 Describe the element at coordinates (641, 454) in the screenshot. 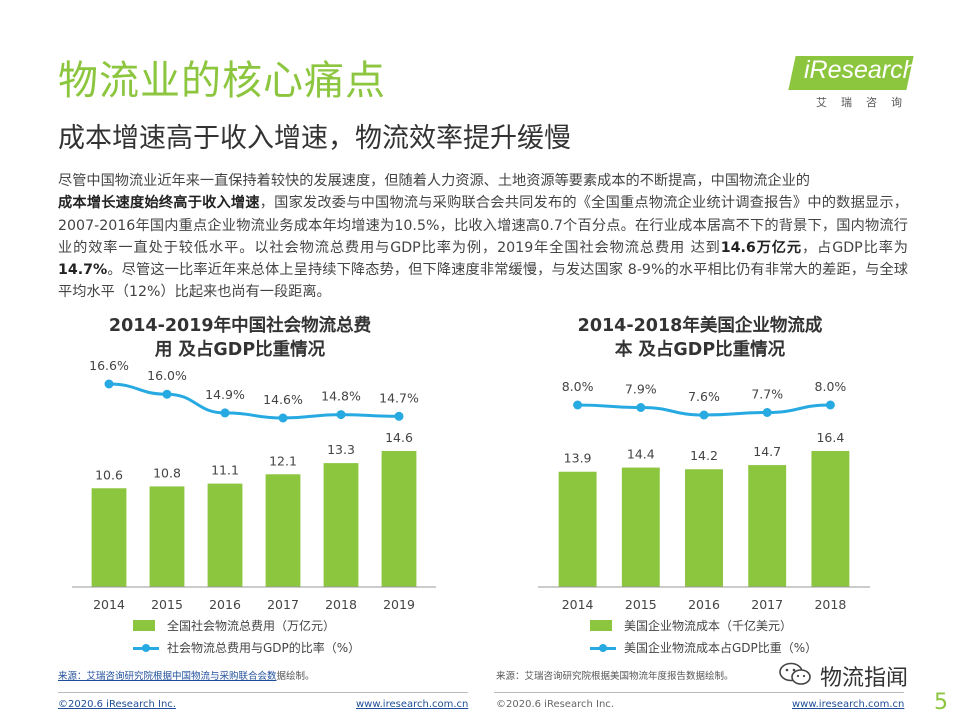

I see `bar-value-label: 14.4` at that location.